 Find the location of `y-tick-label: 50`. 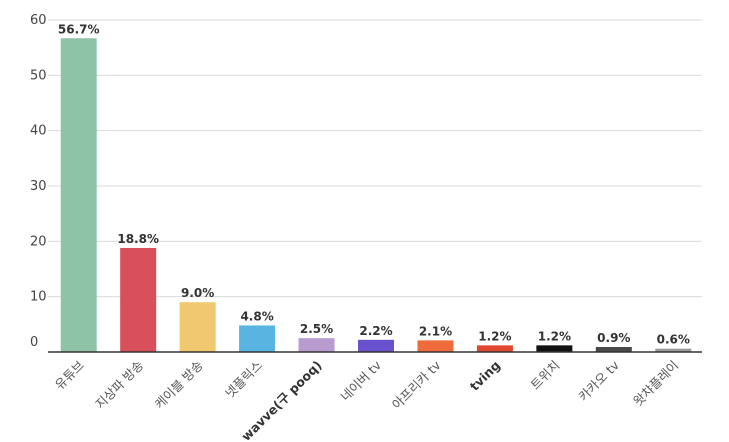

y-tick-label: 50 is located at coordinates (38, 75).